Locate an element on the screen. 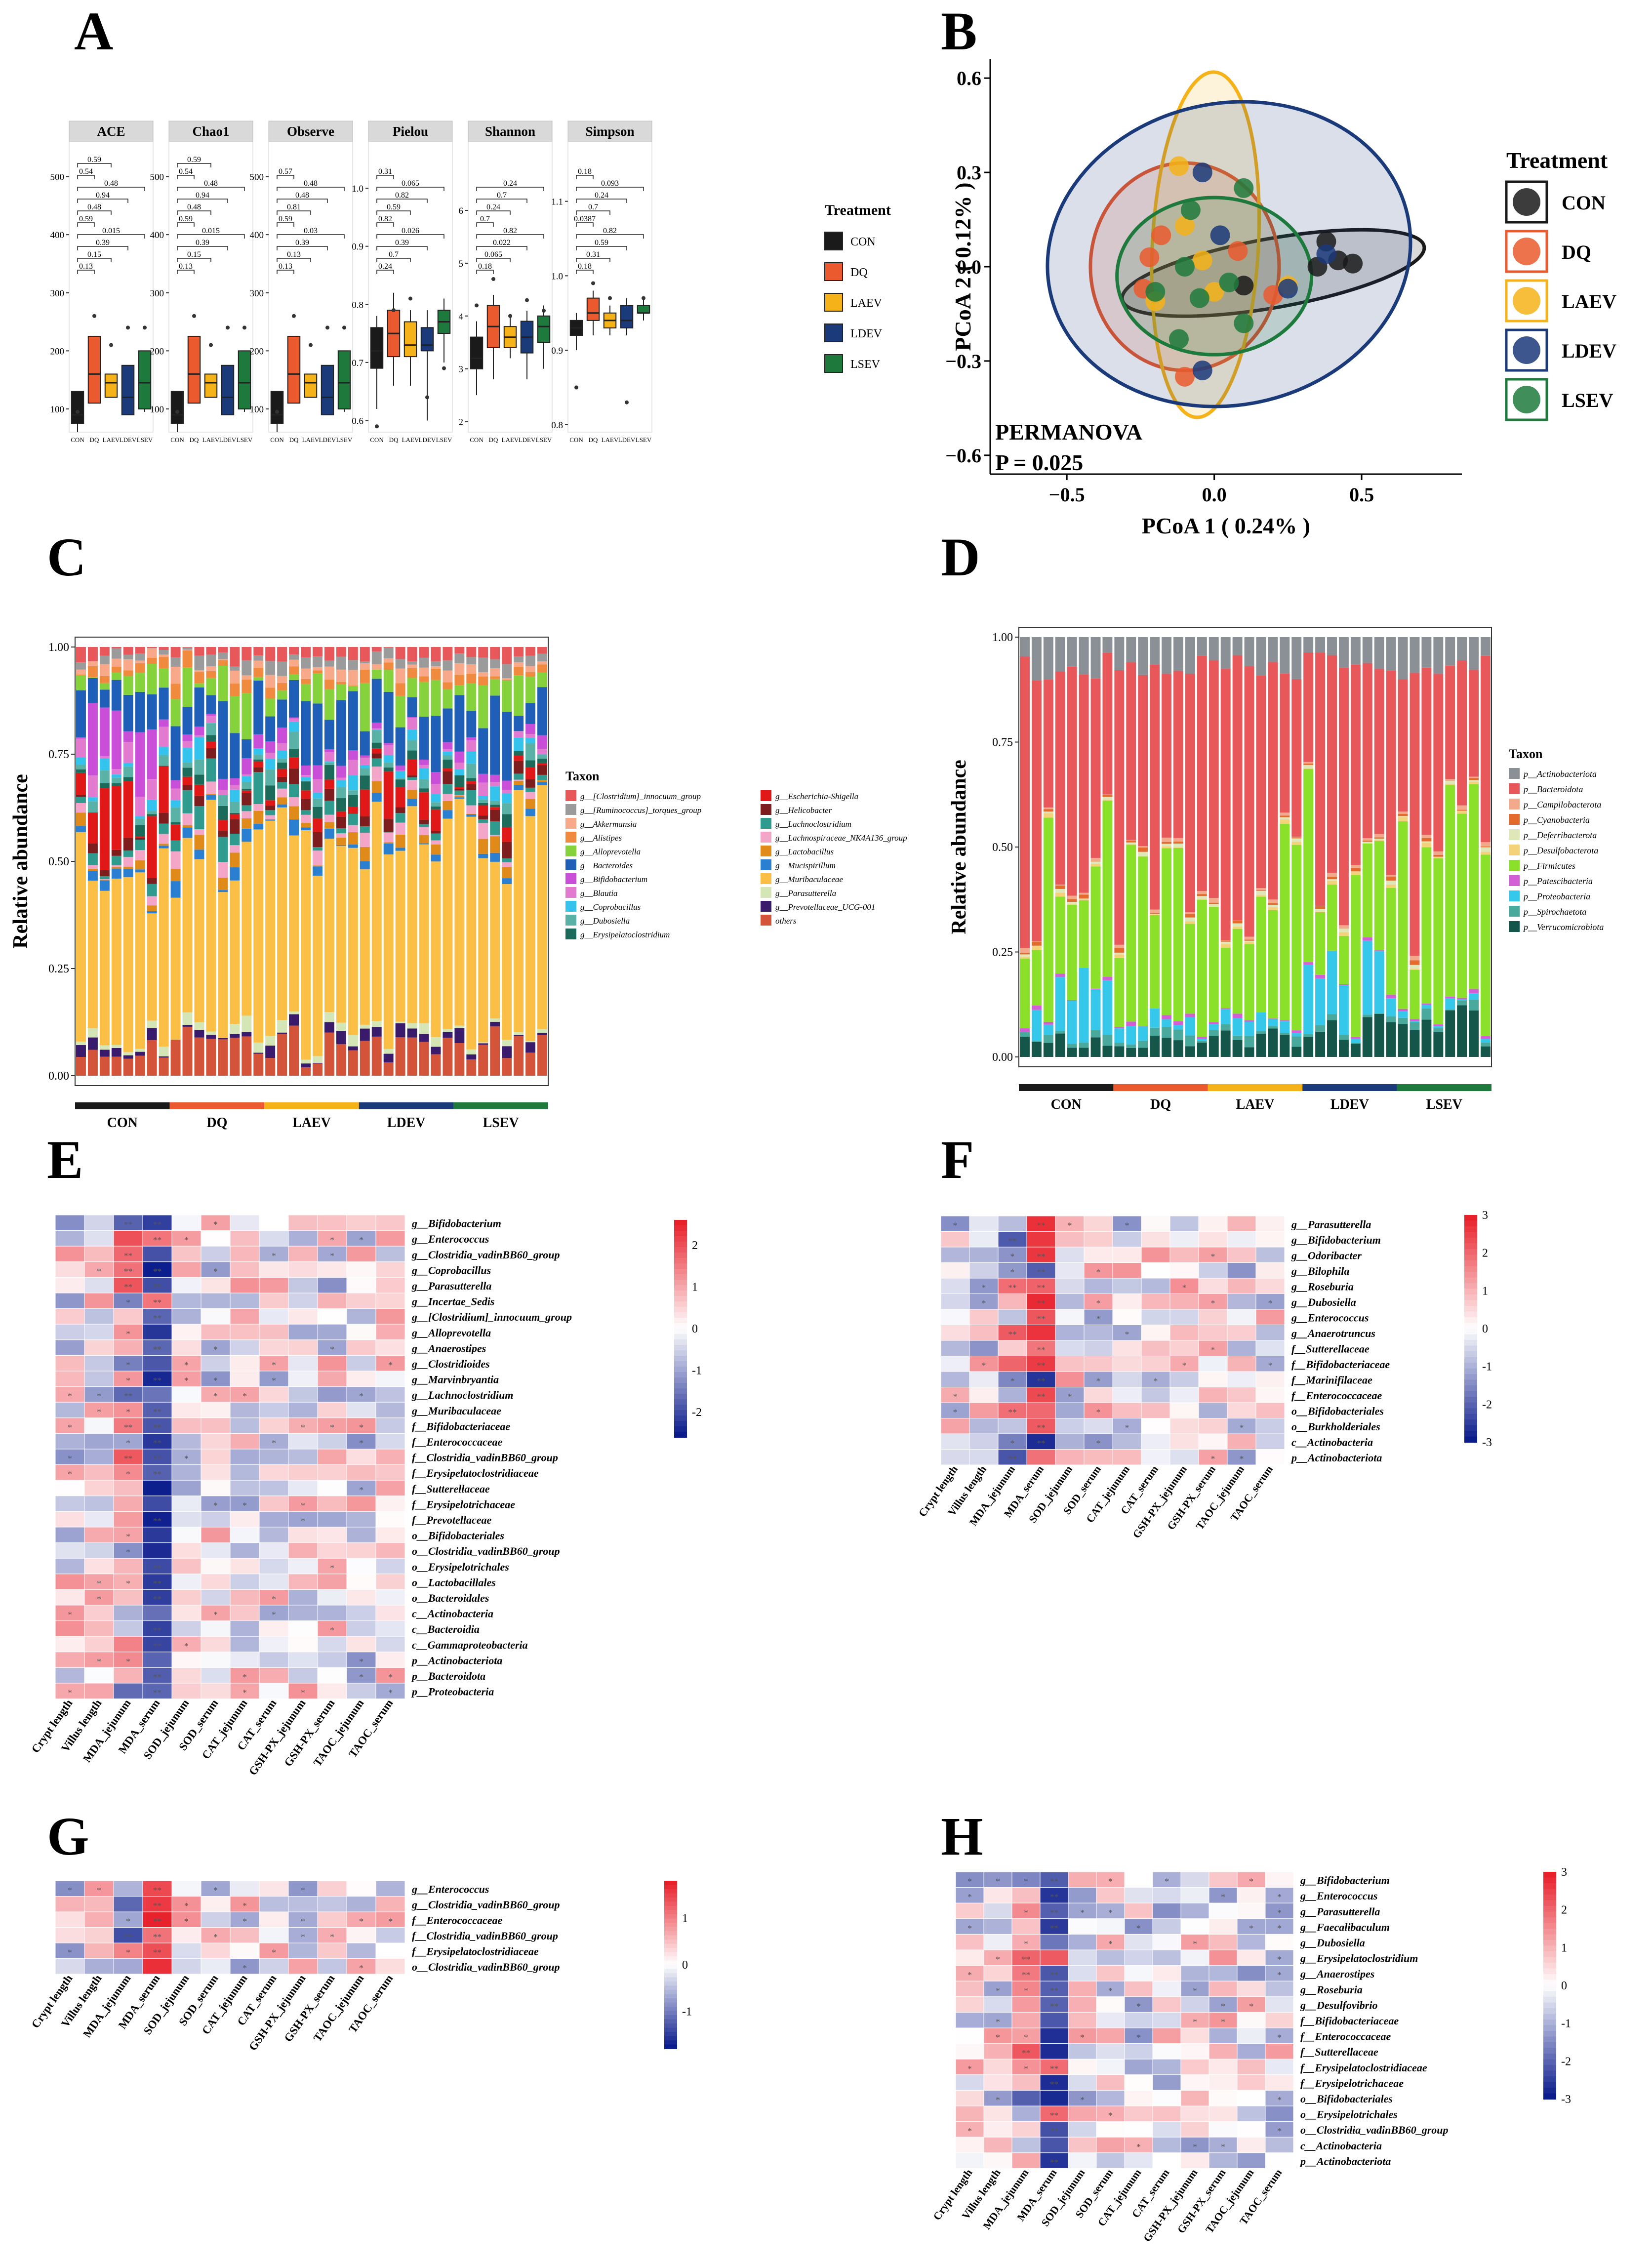 This screenshot has height=2264, width=1652. row-label: o__Bifidobacteriales is located at coordinates (458, 1536).